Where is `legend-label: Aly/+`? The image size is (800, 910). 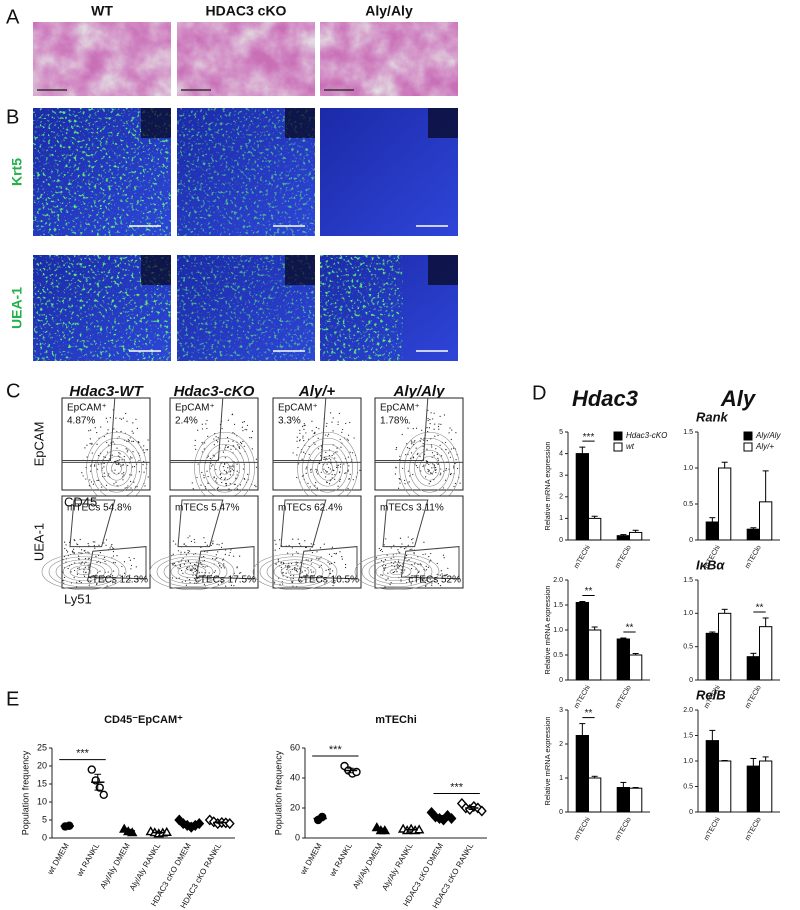
legend-label: Aly/+ is located at coordinates (764, 446).